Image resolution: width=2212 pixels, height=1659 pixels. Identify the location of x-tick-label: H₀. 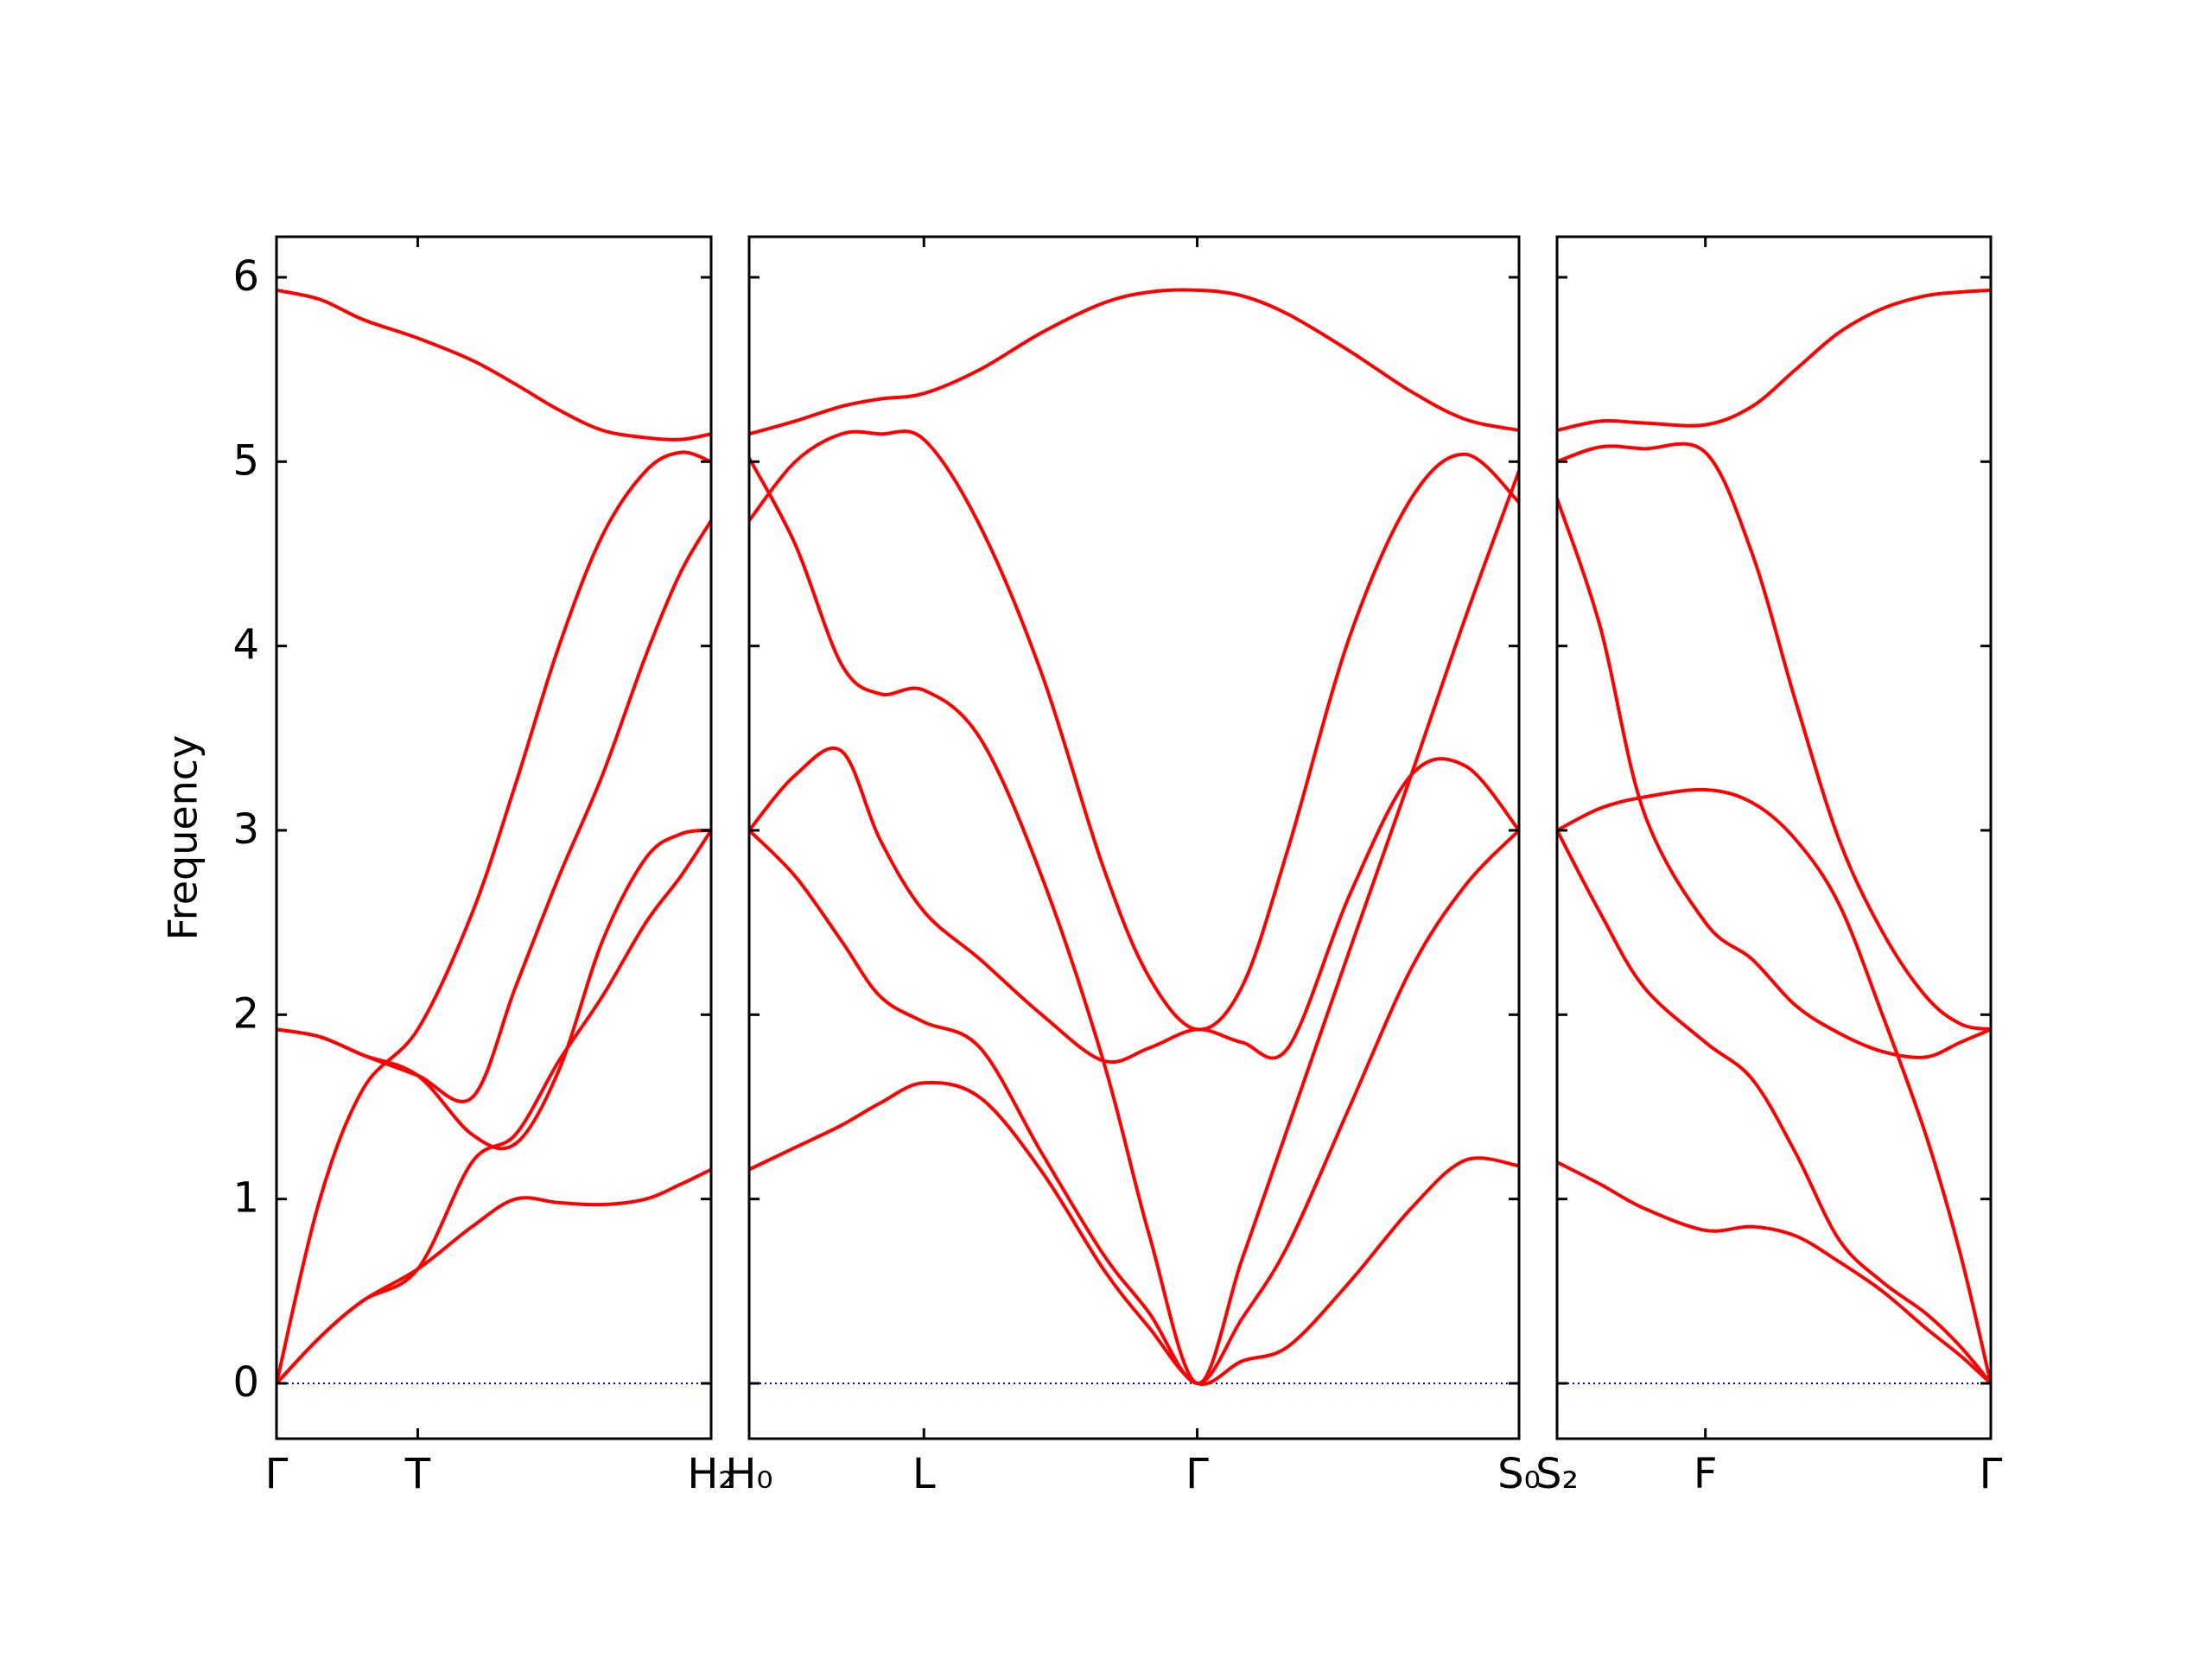
(748, 1474).